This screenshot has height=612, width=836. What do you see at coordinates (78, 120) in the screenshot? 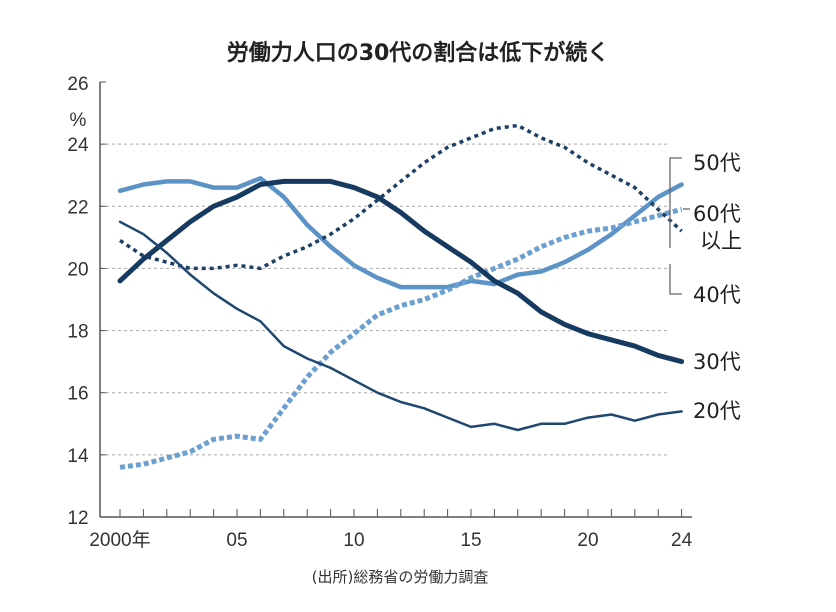
I see `y-unit-label: %` at bounding box center [78, 120].